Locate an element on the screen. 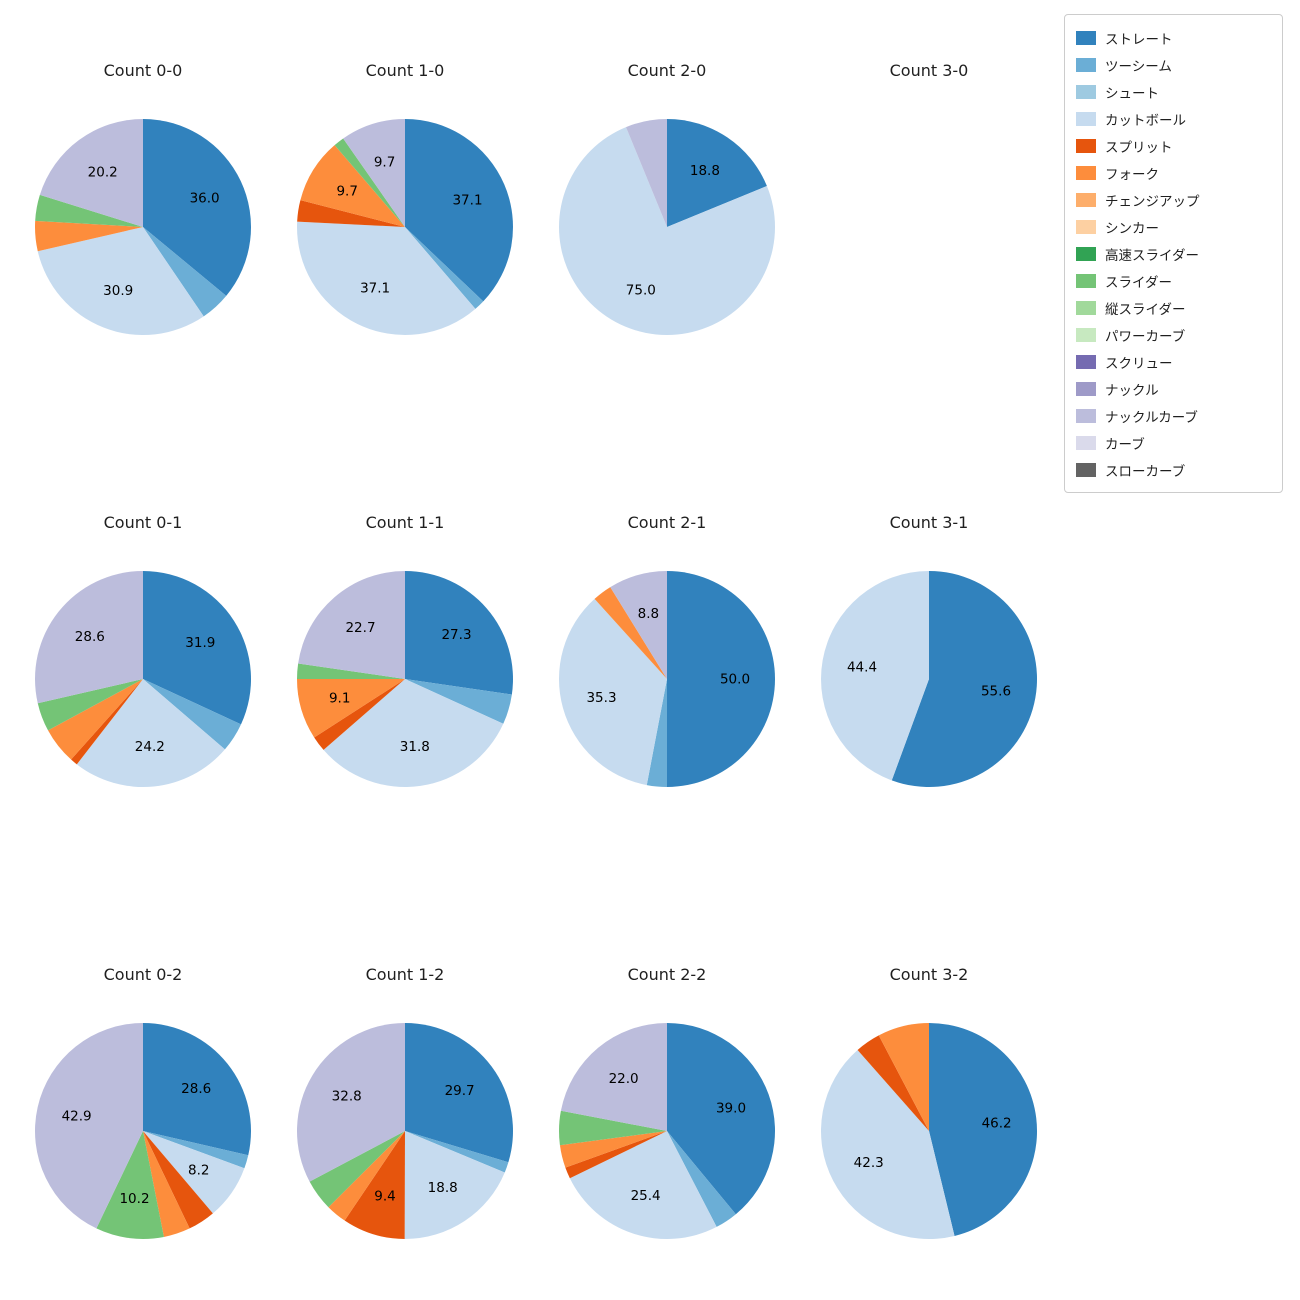  pie-svg: 37.1 37.1 9.7 9.7 is located at coordinates (405, 227).